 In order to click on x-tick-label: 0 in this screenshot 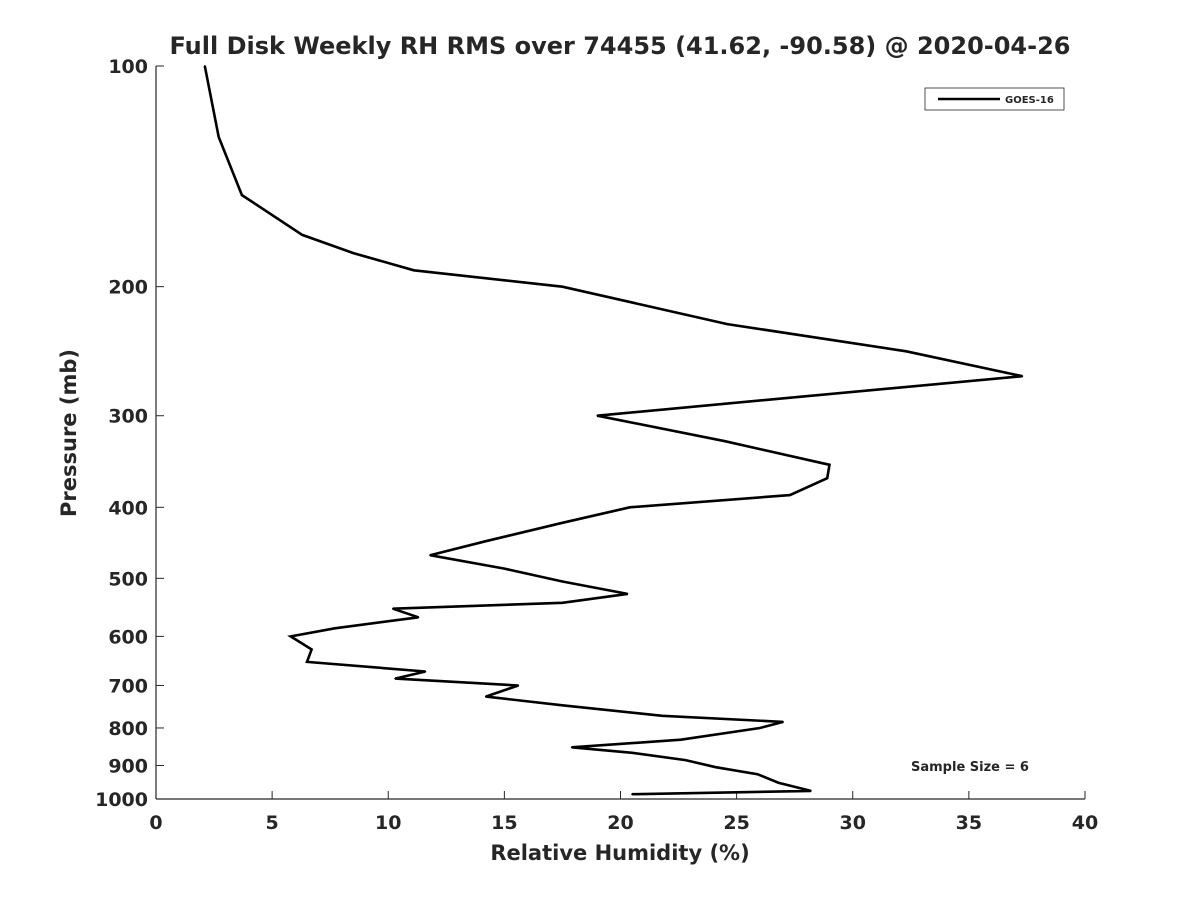, I will do `click(155, 823)`.